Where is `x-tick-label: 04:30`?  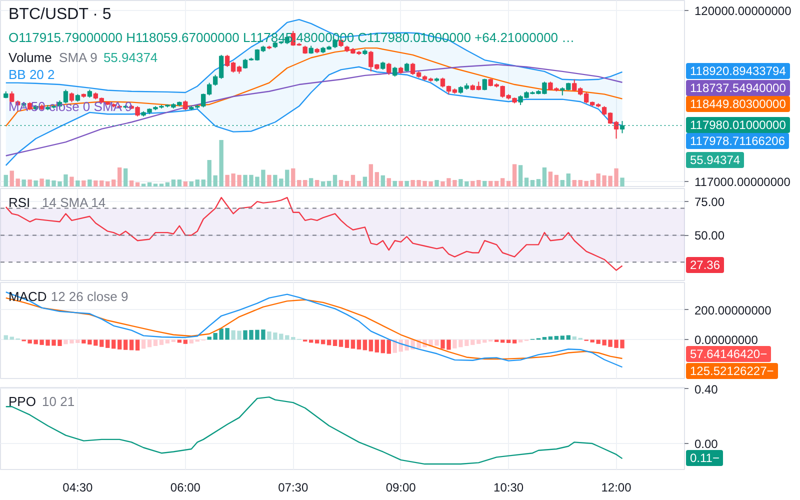 x-tick-label: 04:30 is located at coordinates (78, 487).